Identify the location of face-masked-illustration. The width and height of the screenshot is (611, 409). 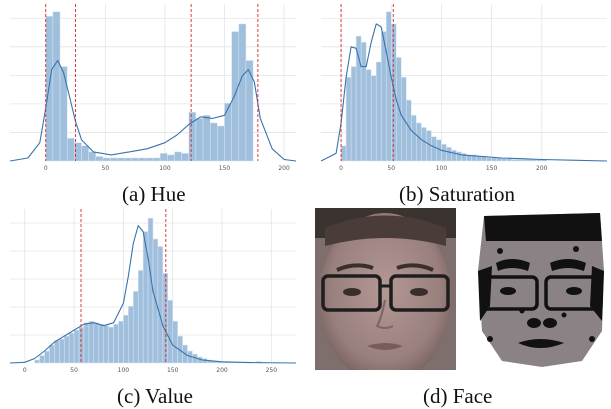
(540, 290).